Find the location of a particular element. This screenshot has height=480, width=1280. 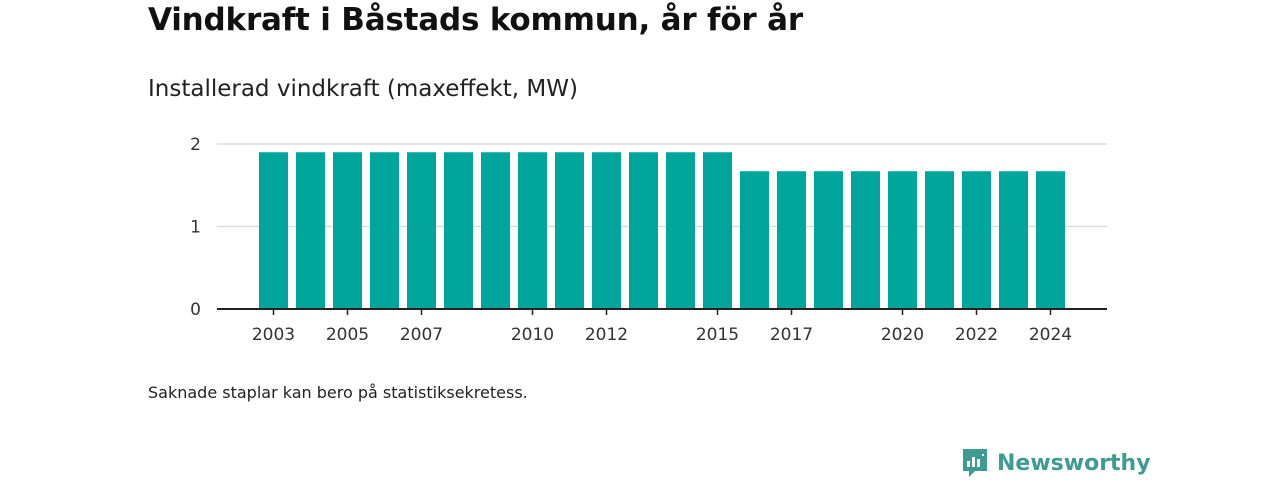

x-tick-label: 2005 is located at coordinates (347, 335).